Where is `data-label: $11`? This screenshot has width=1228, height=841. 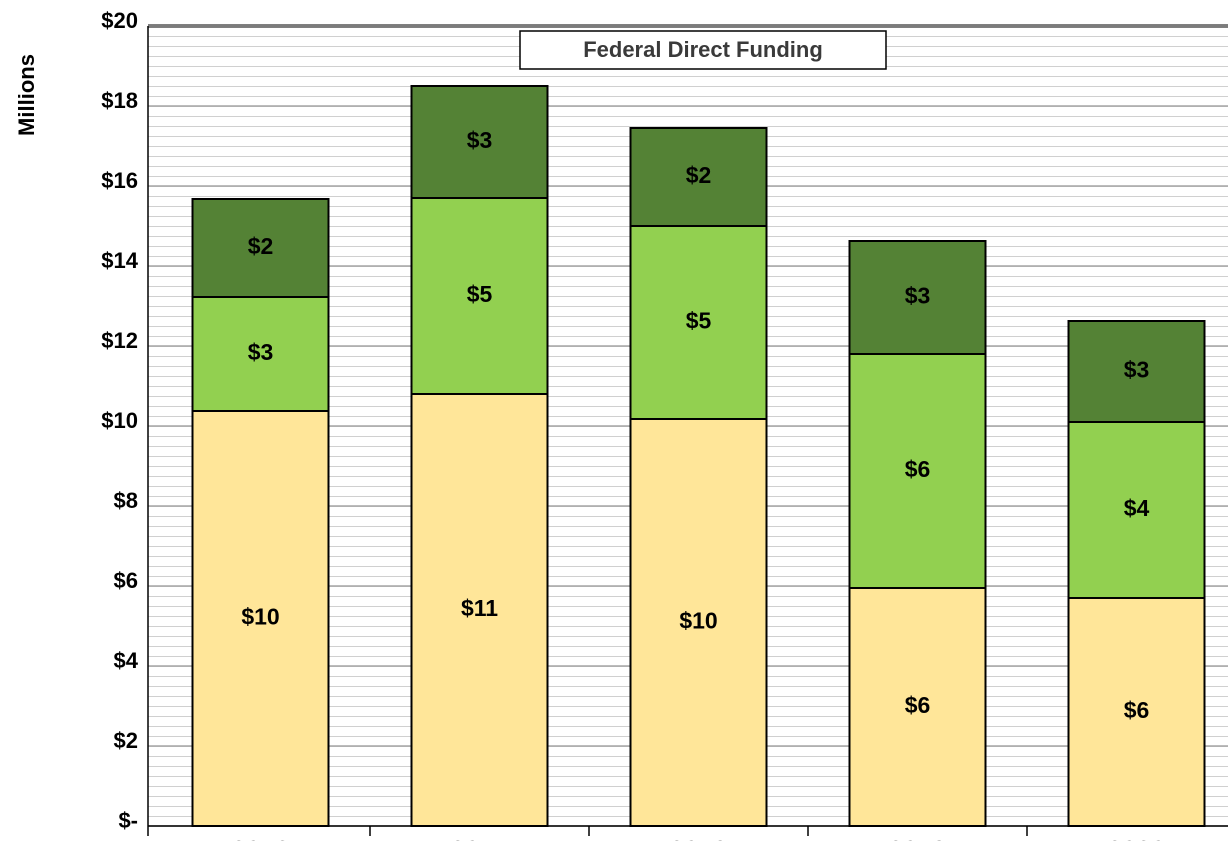 data-label: $11 is located at coordinates (479, 608).